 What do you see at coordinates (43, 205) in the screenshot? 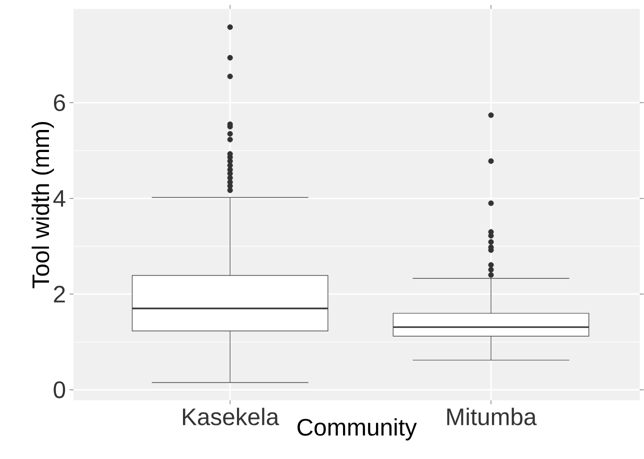
I see `y-axis-title: Tool width (mm)` at bounding box center [43, 205].